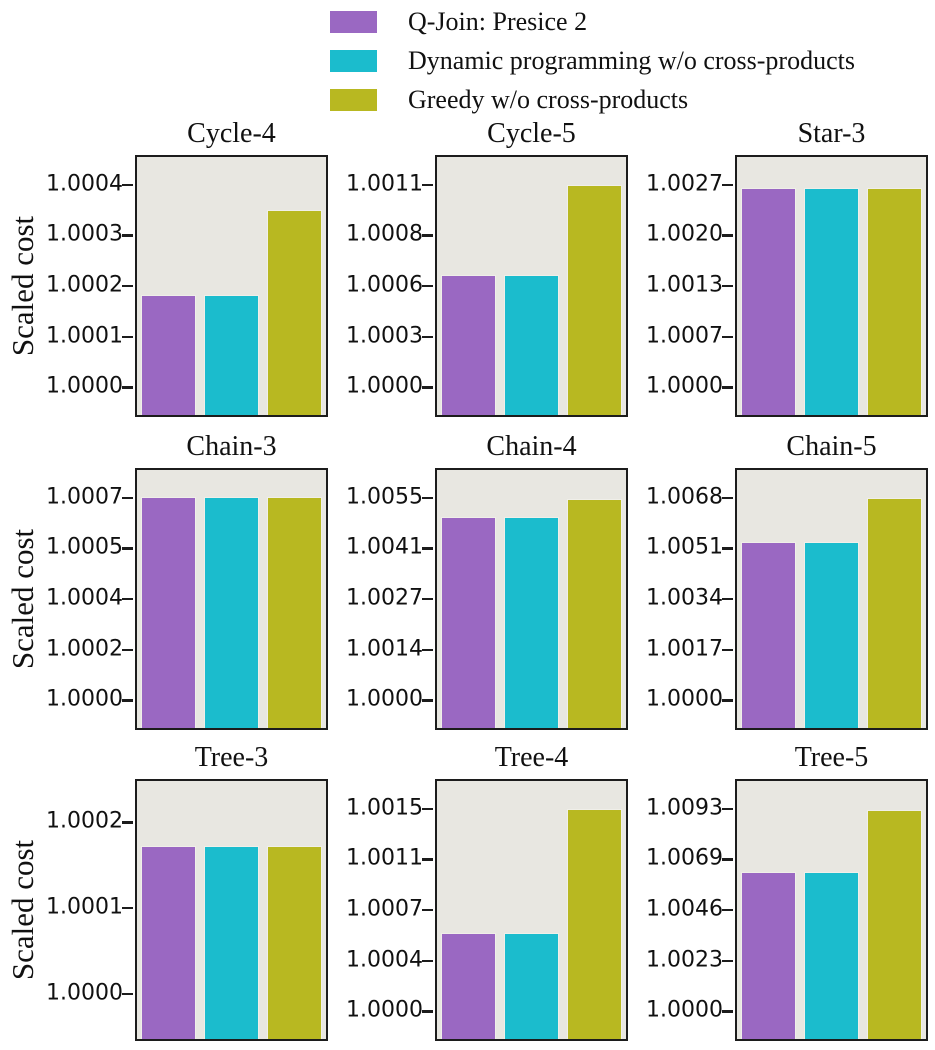 The width and height of the screenshot is (935, 1050). I want to click on y-tick-label: 1.0023, so click(684, 960).